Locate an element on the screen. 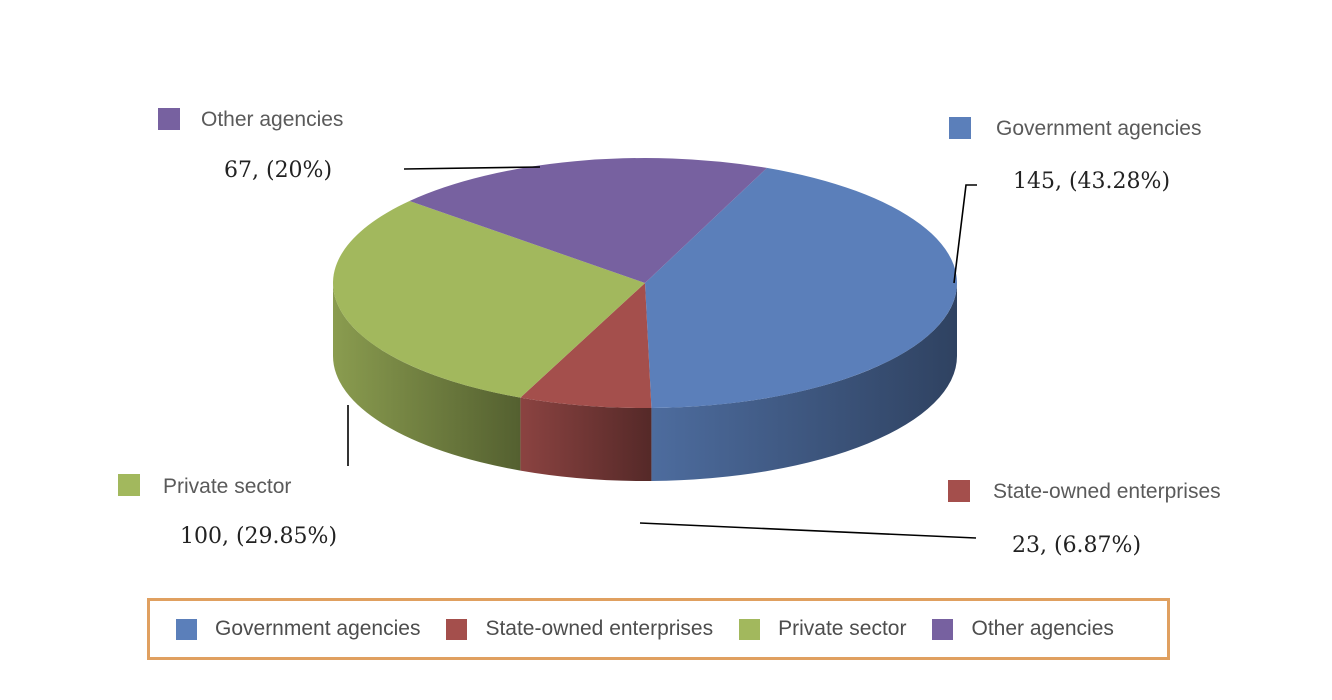  slice-government is located at coordinates (801, 287).